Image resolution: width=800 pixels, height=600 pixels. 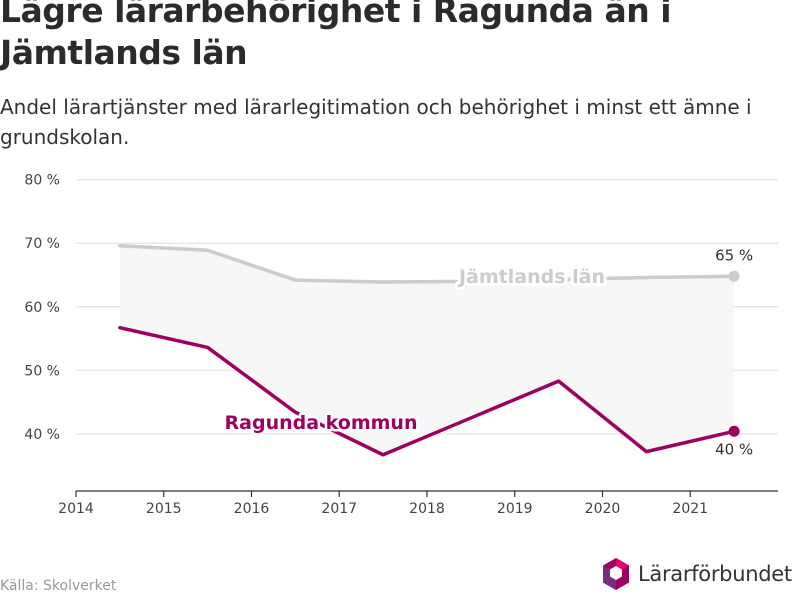 What do you see at coordinates (427, 264) in the screenshot?
I see `series-line-jamtland` at bounding box center [427, 264].